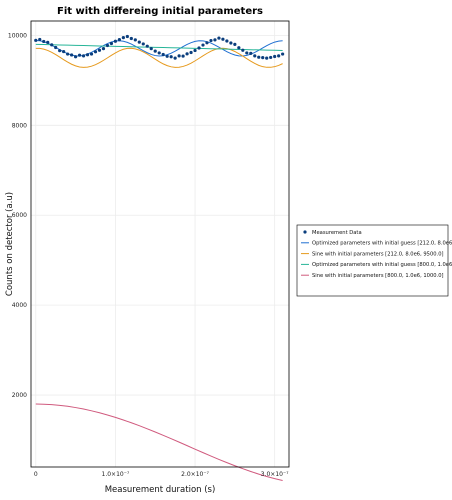 The image size is (452, 500). Describe the element at coordinates (160, 490) in the screenshot. I see `x-axis-label: Measurement duration (s)` at that location.